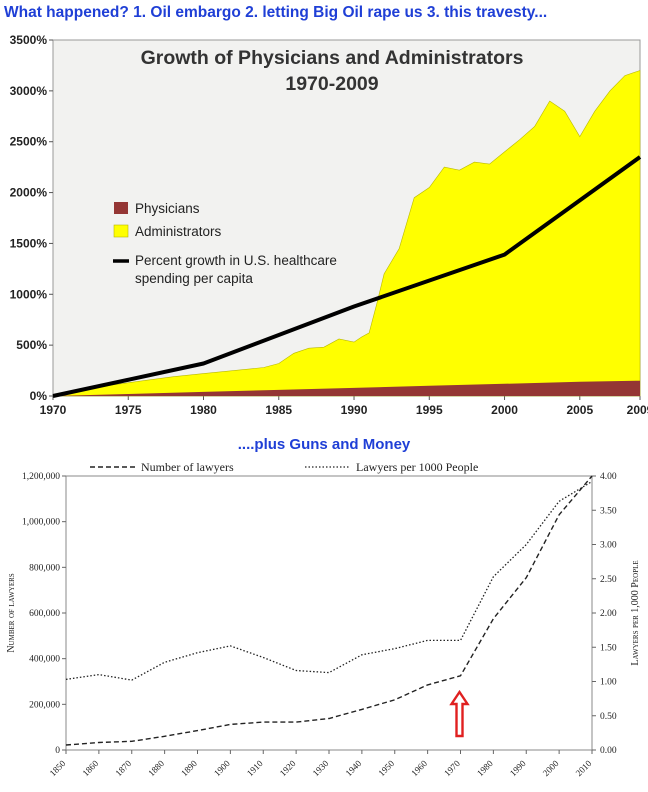 This screenshot has height=792, width=648. I want to click on left-tick-label: 400,000, so click(44, 660).